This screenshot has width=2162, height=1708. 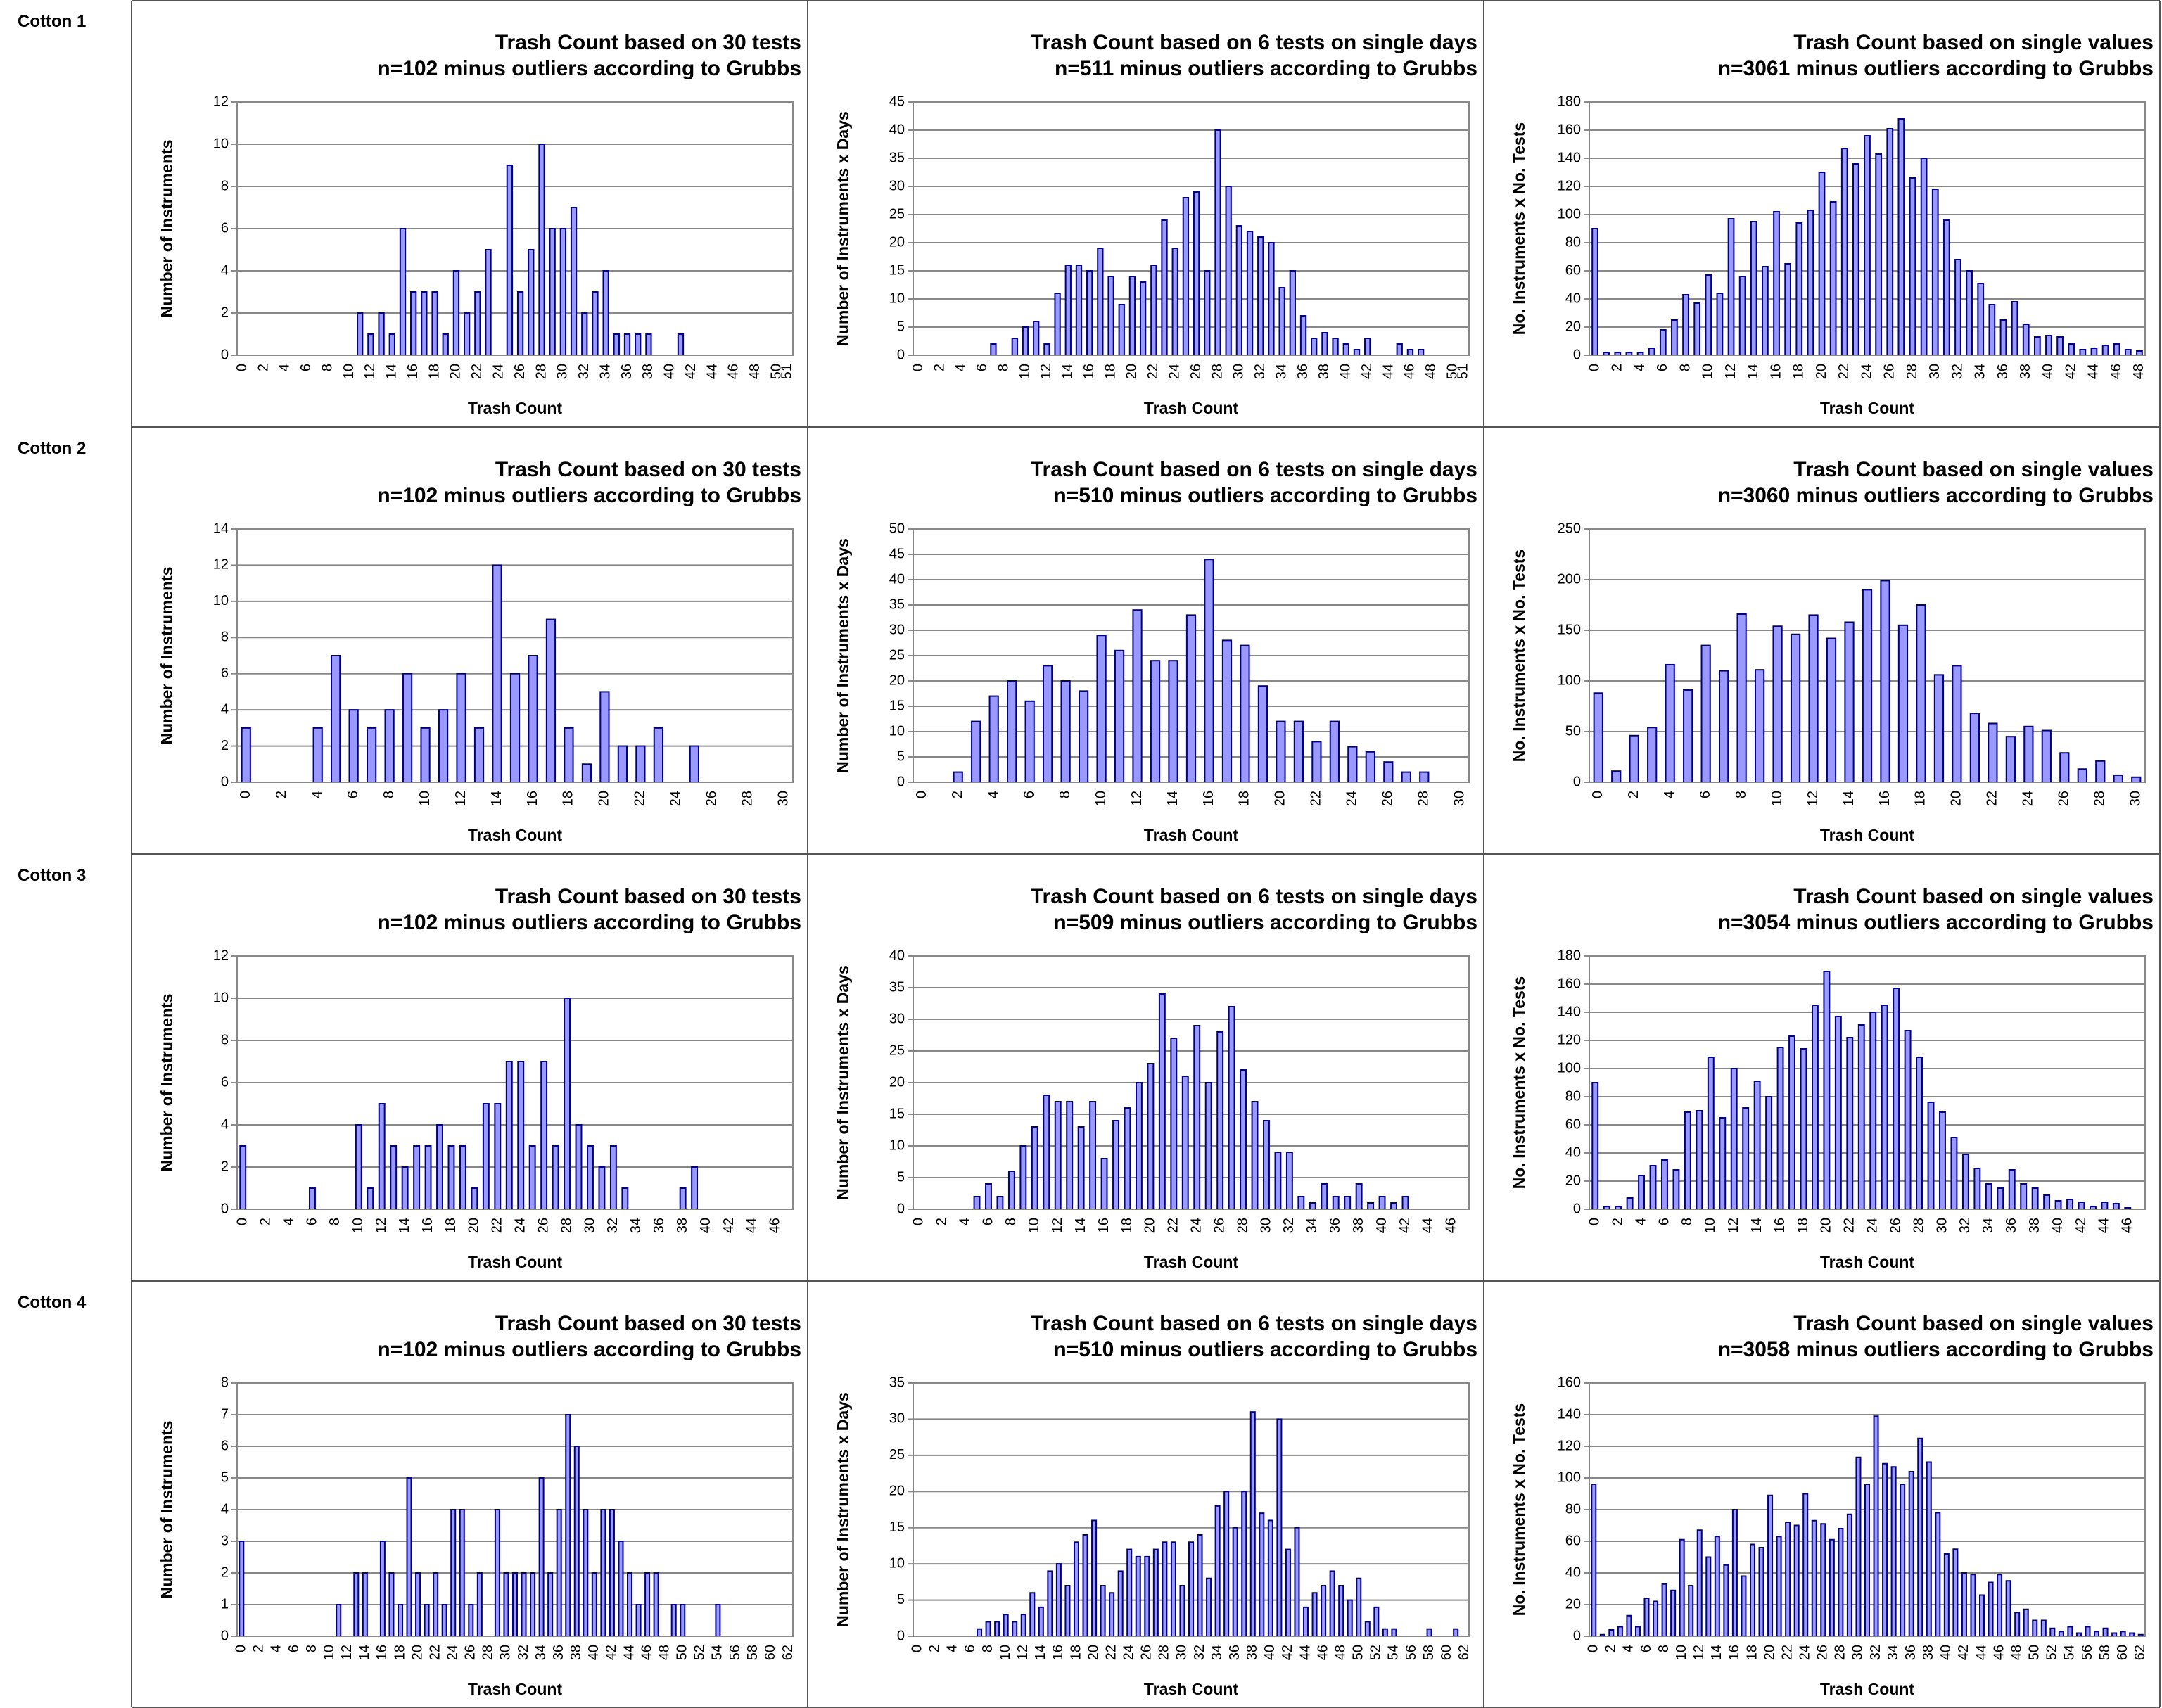 I want to click on x-tick-label: 40, so click(x=2058, y=1225).